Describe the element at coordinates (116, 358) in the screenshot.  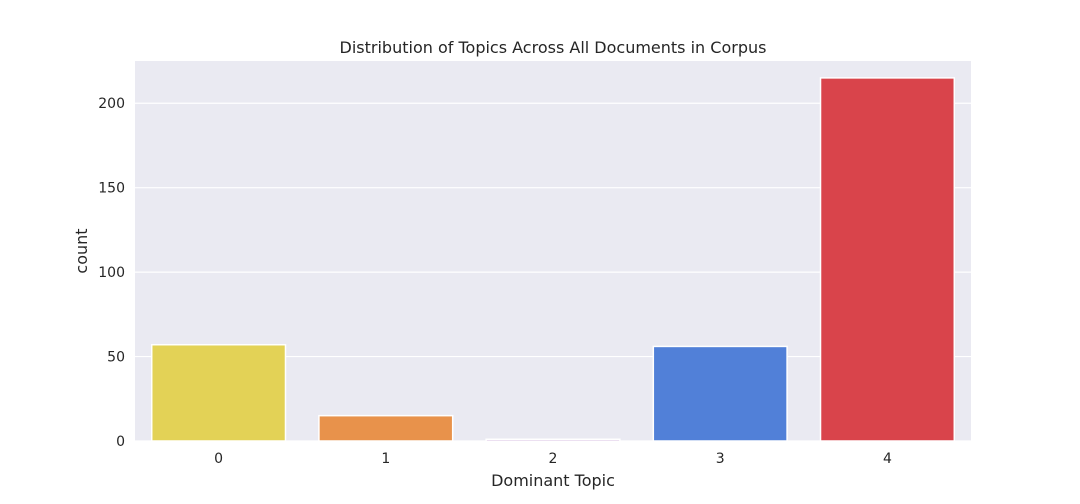
I see `y-tick-label: 50` at that location.